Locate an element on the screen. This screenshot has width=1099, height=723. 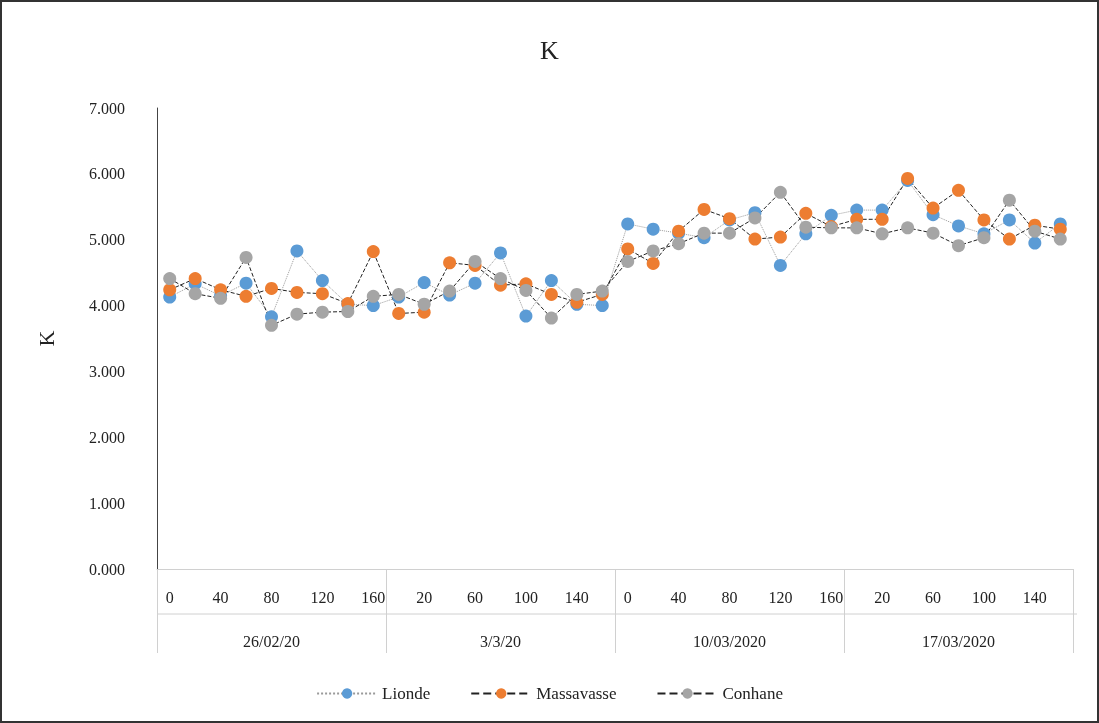
text: 3/3/20 is located at coordinates (500, 641).